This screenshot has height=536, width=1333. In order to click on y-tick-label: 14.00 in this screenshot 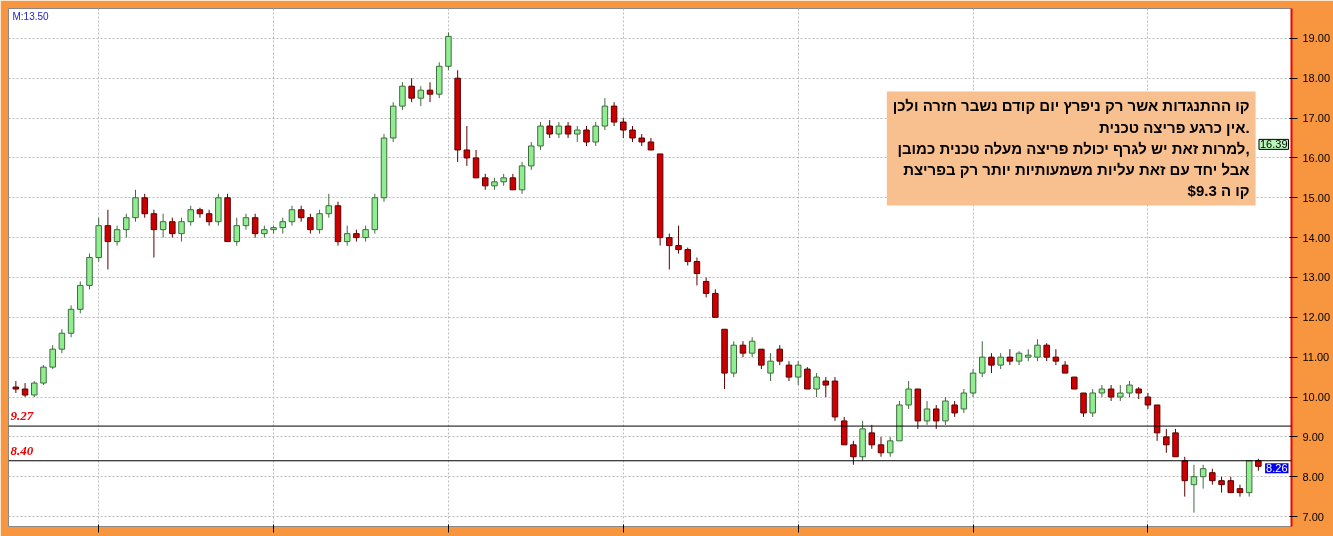, I will do `click(1316, 237)`.